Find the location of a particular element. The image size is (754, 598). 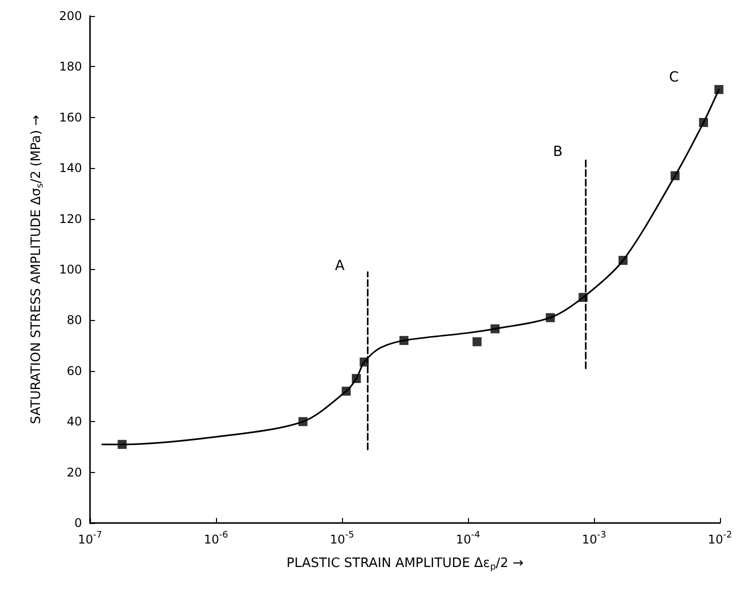

y-tick-label: 0 is located at coordinates (78, 523).